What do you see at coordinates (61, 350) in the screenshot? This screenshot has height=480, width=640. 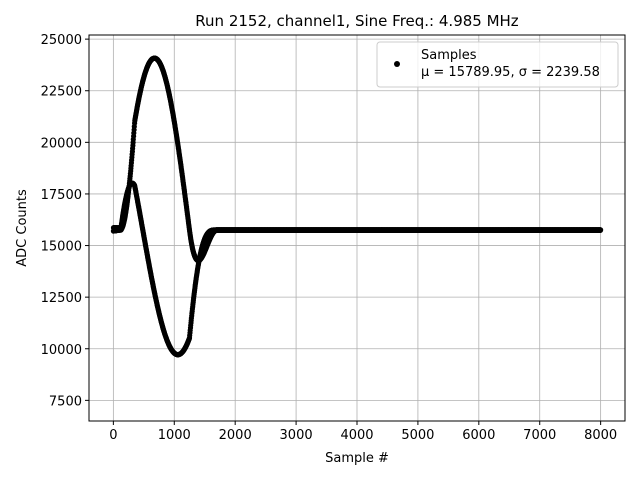 I see `y-tick-label: 10000` at bounding box center [61, 350].